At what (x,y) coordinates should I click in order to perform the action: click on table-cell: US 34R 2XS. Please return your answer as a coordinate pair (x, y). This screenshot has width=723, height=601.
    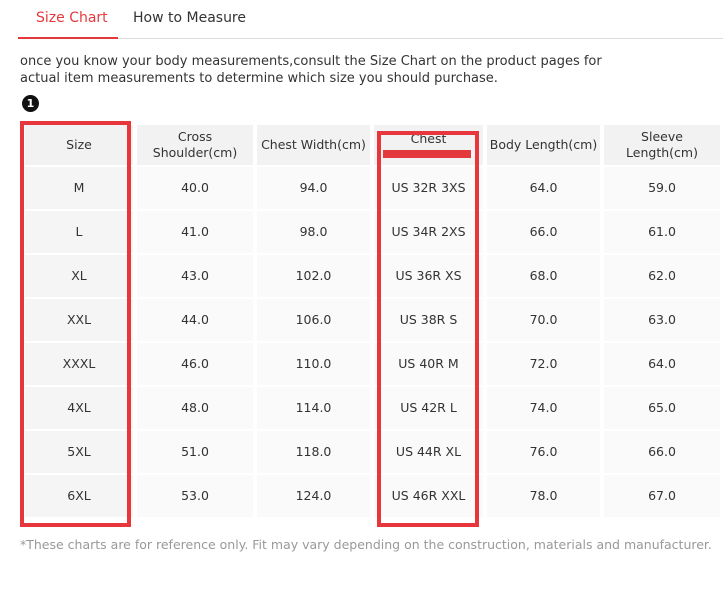
    Looking at the image, I should click on (428, 232).